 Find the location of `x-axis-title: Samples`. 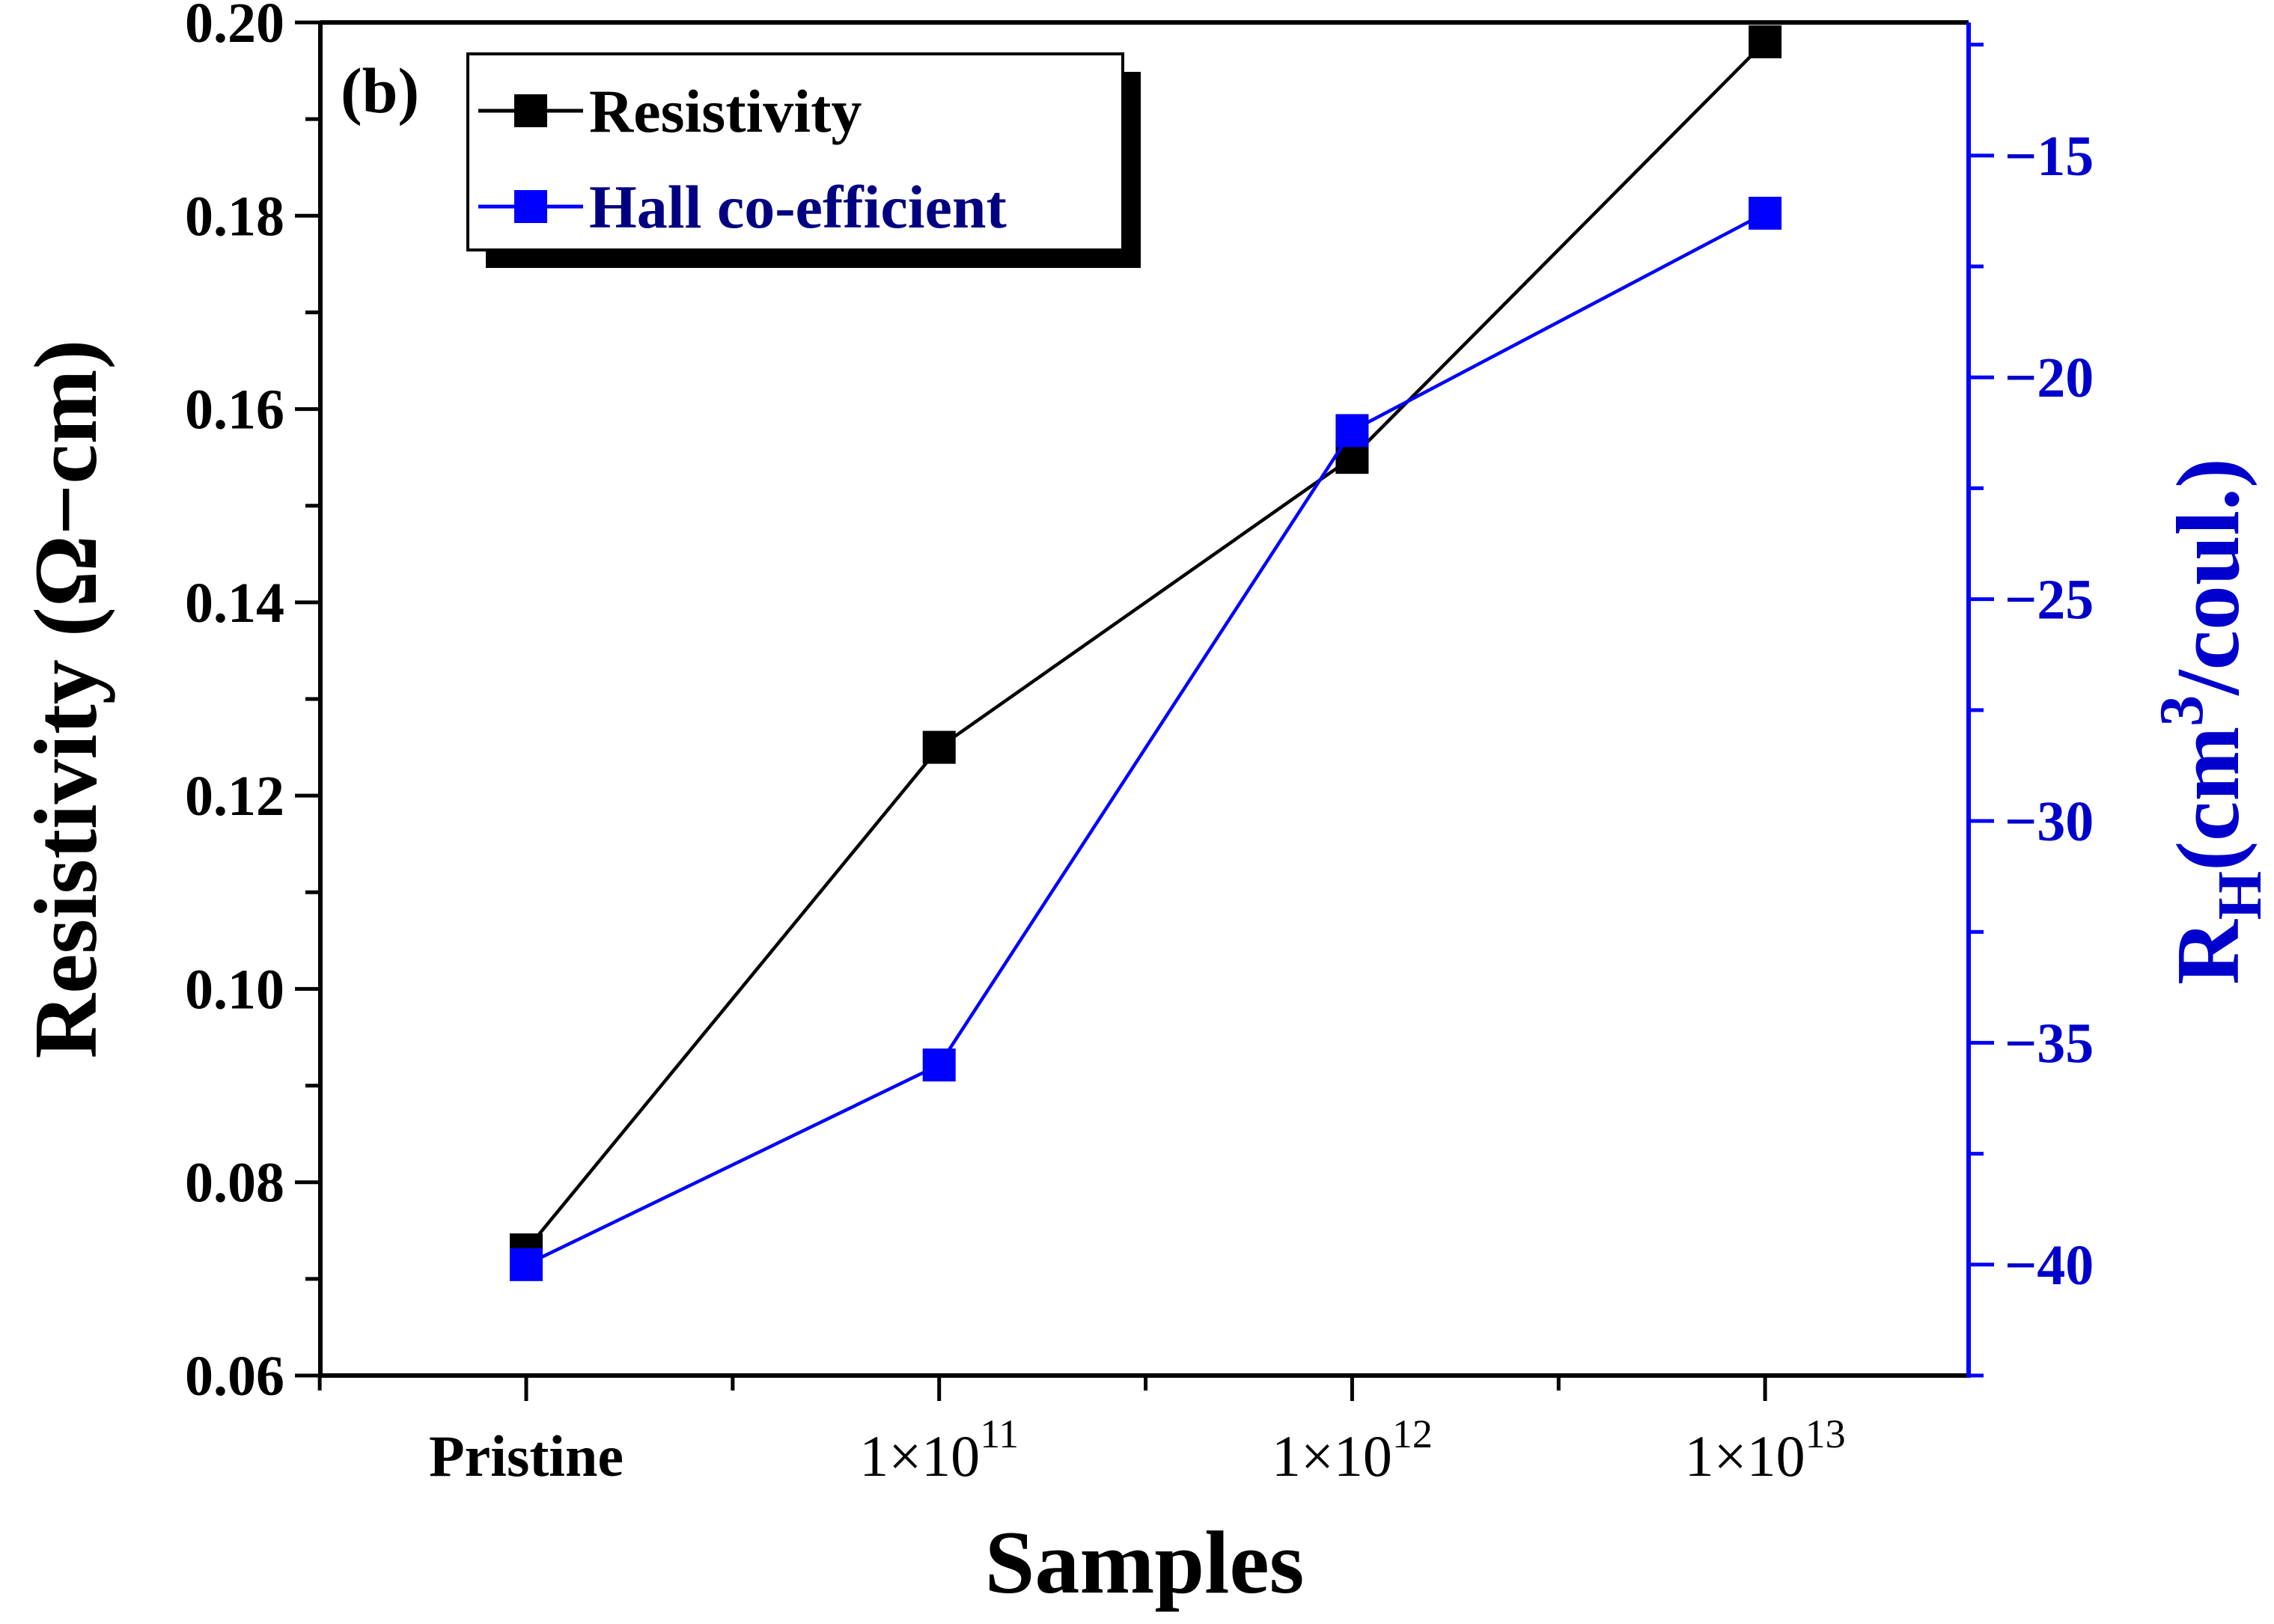

x-axis-title: Samples is located at coordinates (1145, 1562).